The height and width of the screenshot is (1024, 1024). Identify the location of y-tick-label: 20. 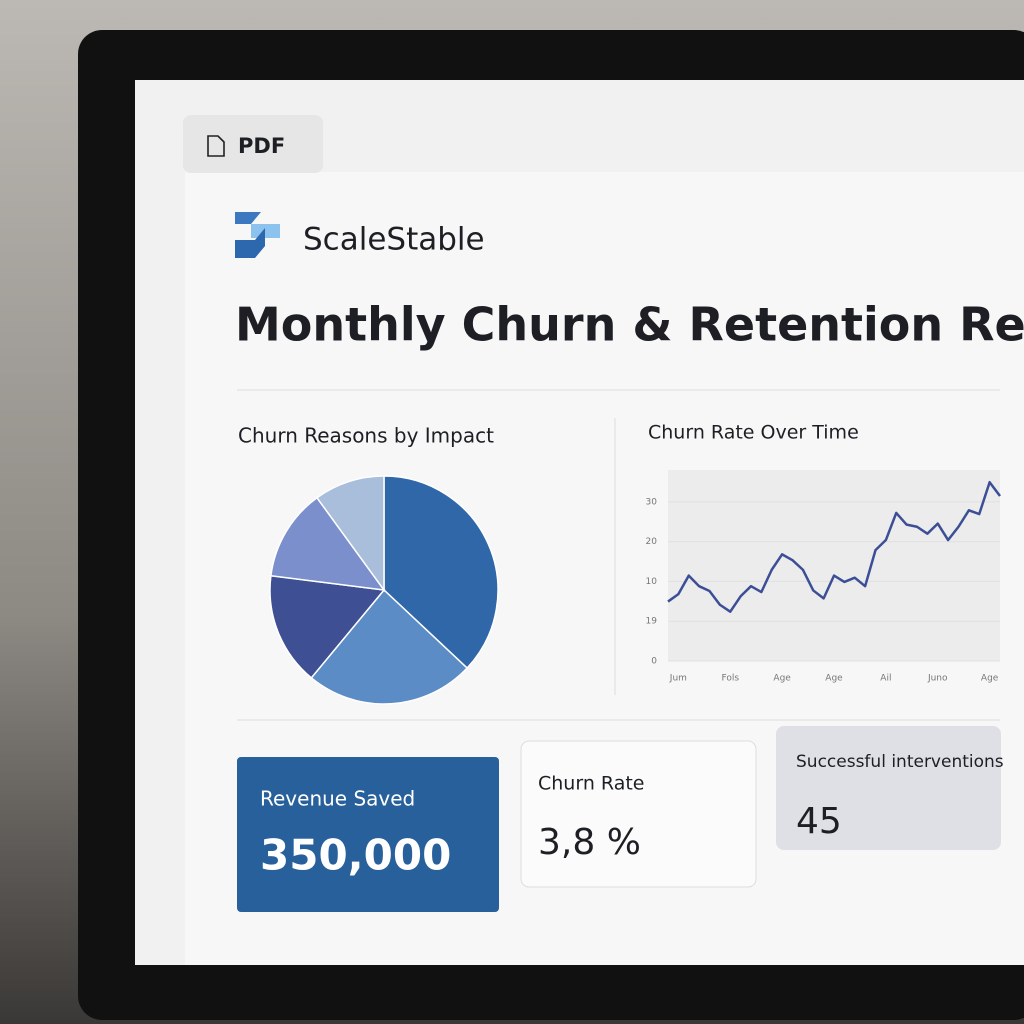
(652, 542).